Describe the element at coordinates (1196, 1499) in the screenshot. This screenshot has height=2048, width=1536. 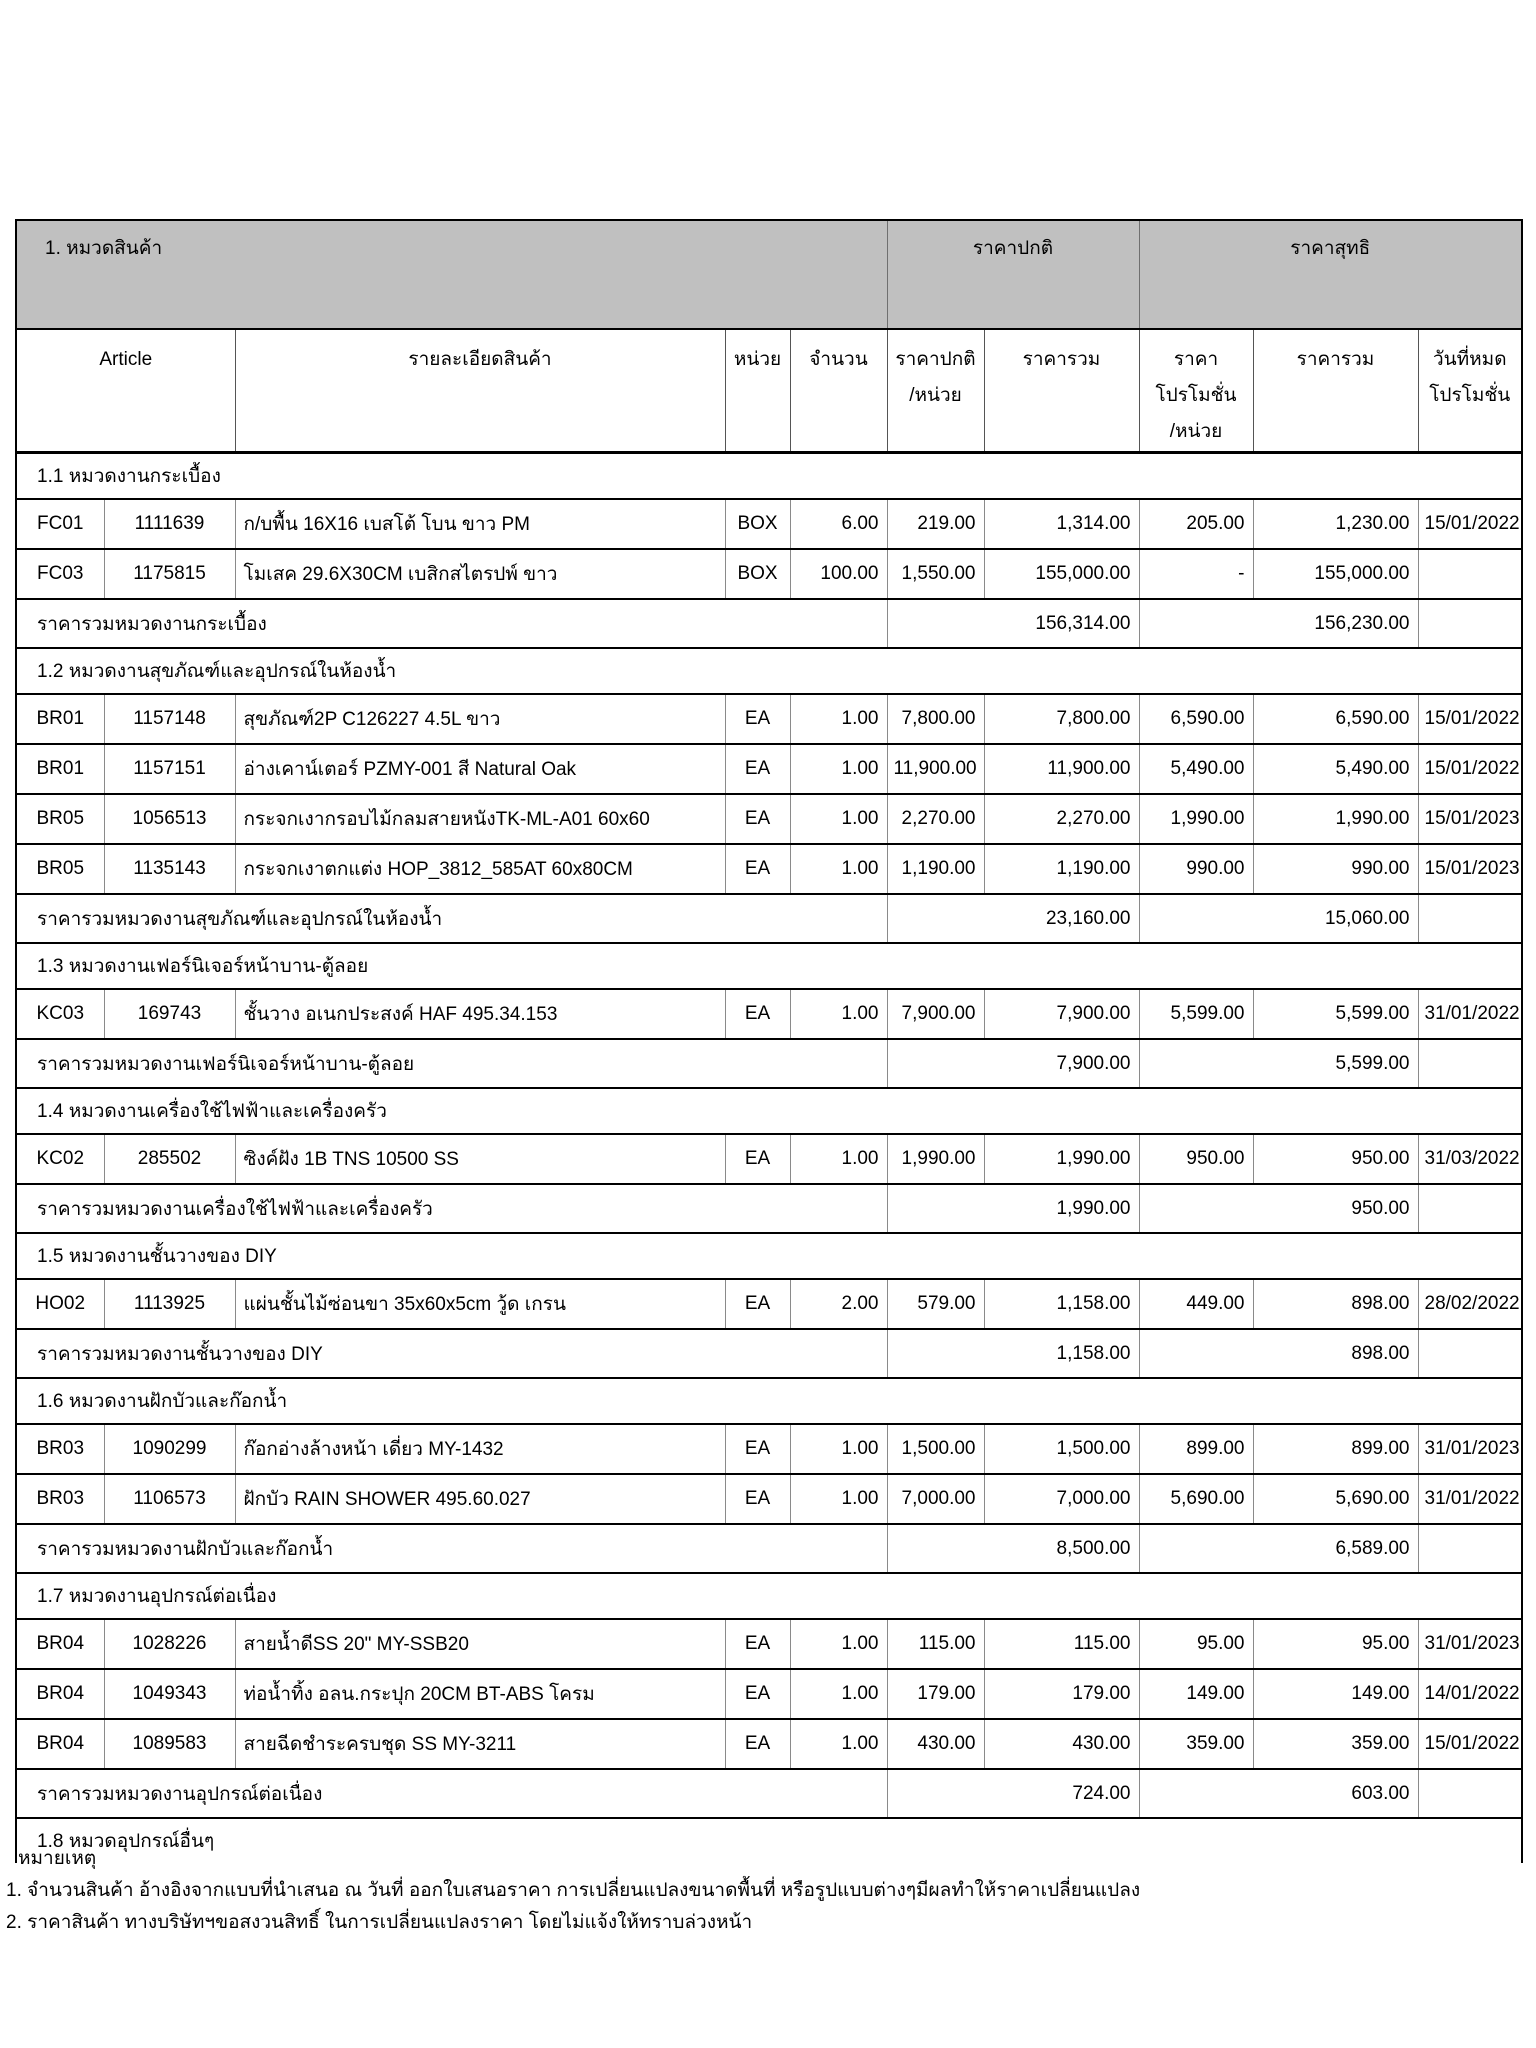
I see `item-promo-unit-price: 5,690.00` at that location.